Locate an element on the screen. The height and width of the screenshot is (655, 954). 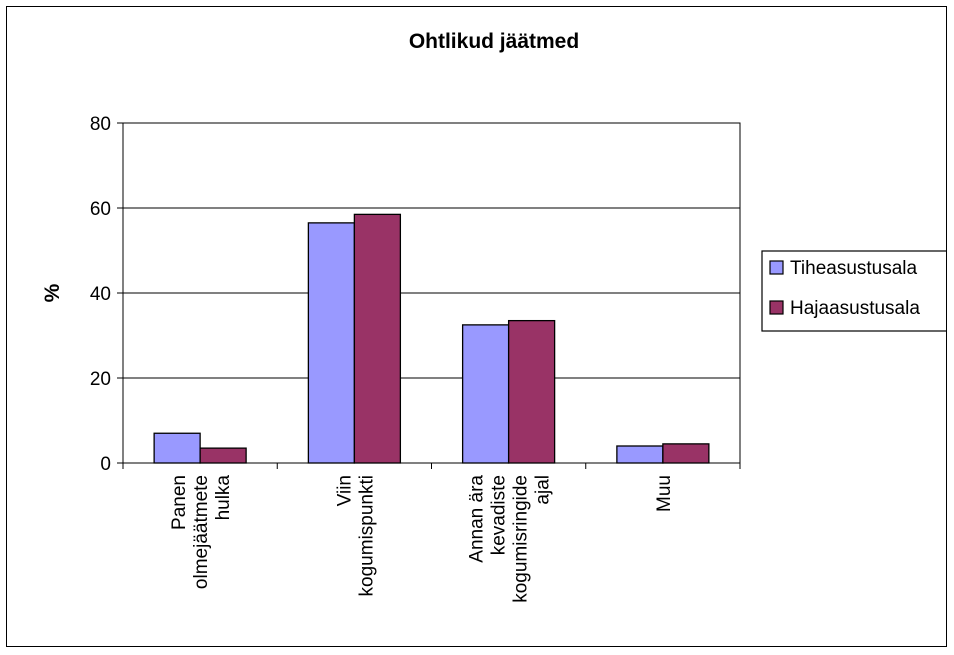
y-axis-label: % is located at coordinates (52, 292).